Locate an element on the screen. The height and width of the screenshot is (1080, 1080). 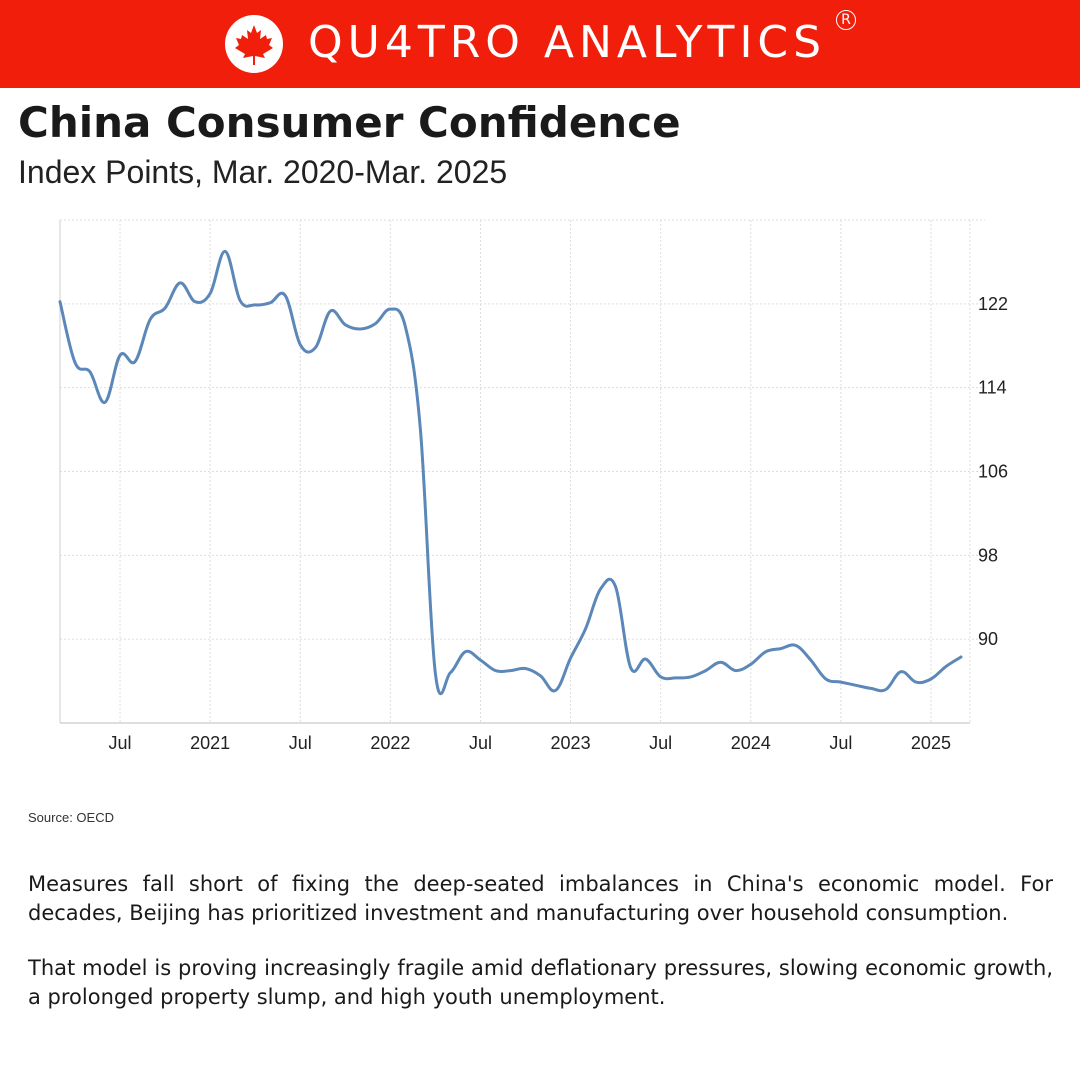
maple-leaf-icon is located at coordinates (254, 45).